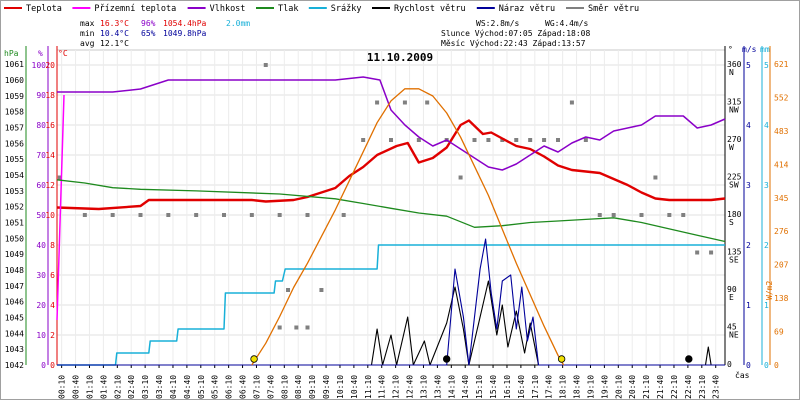 The width and height of the screenshot is (800, 400). What do you see at coordinates (521, 387) in the screenshot?
I see `x-tick-label: 16:40` at bounding box center [521, 387].